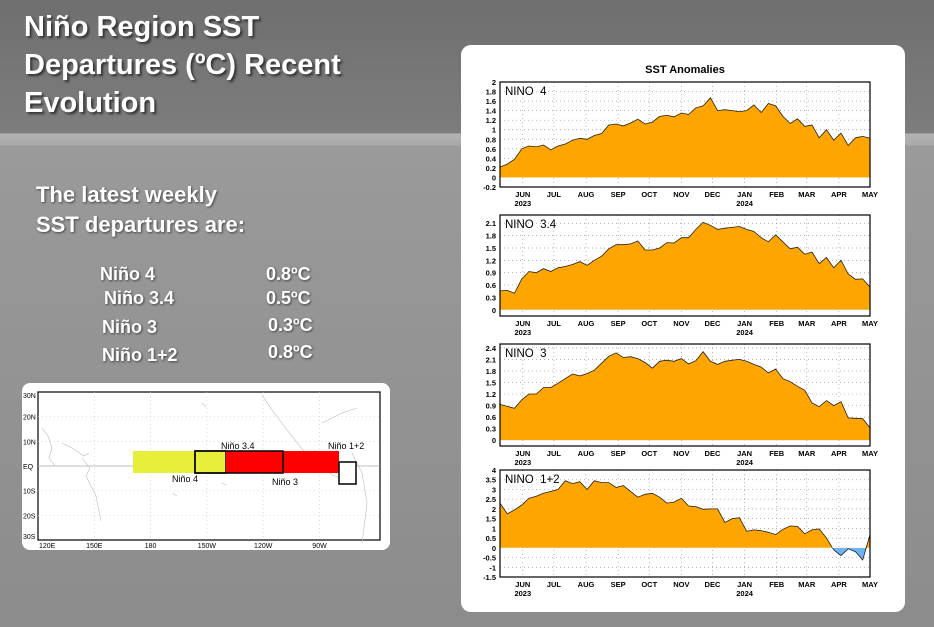  What do you see at coordinates (139, 298) in the screenshot?
I see `region-label: Niño 3.4` at bounding box center [139, 298].